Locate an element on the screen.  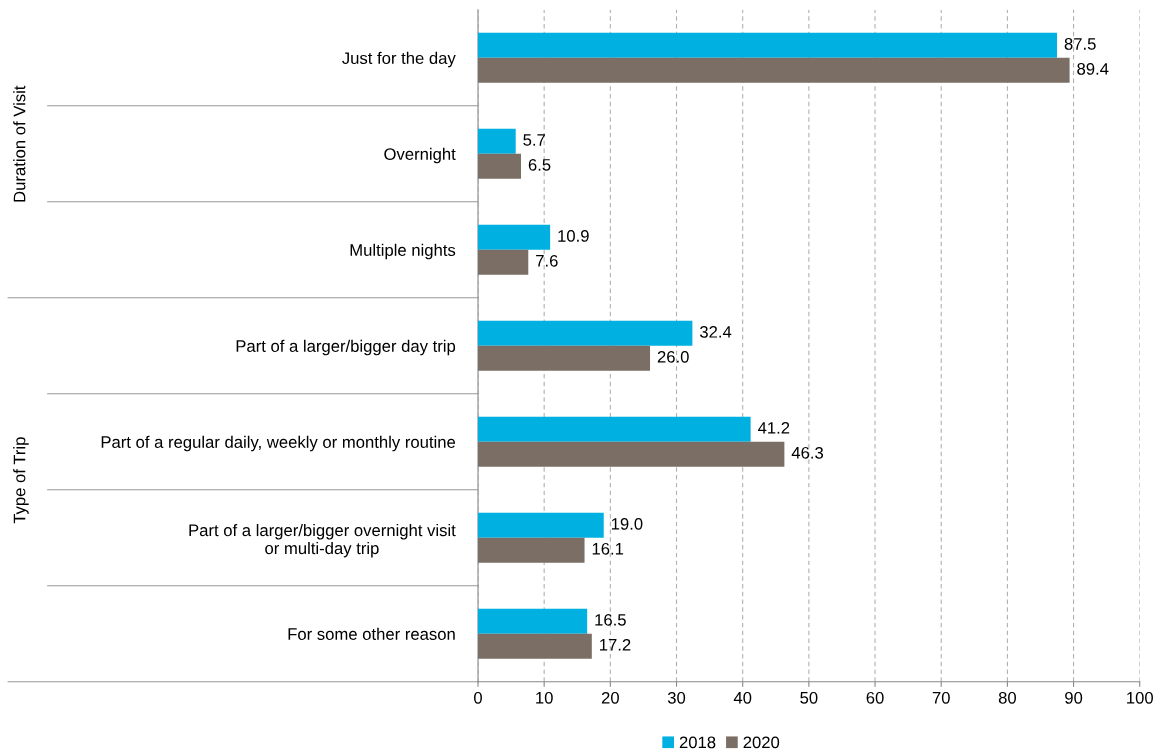
x-tick-label: 80 is located at coordinates (1007, 697).